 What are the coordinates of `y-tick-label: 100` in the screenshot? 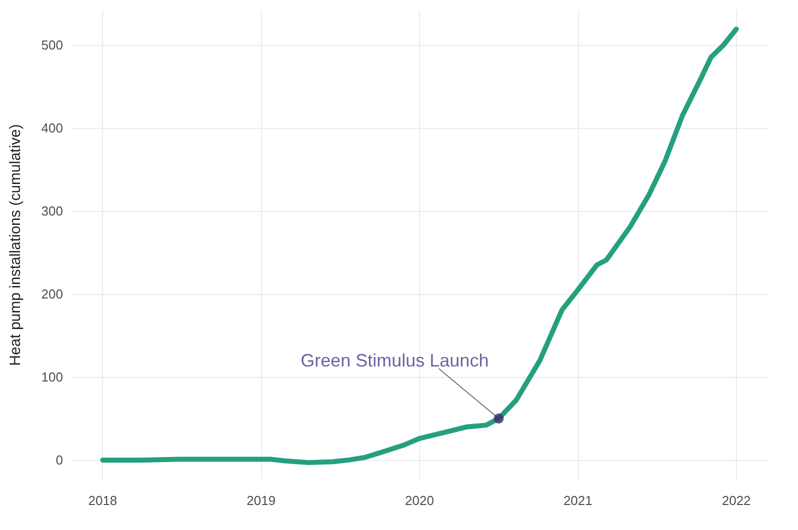 It's located at (52, 377).